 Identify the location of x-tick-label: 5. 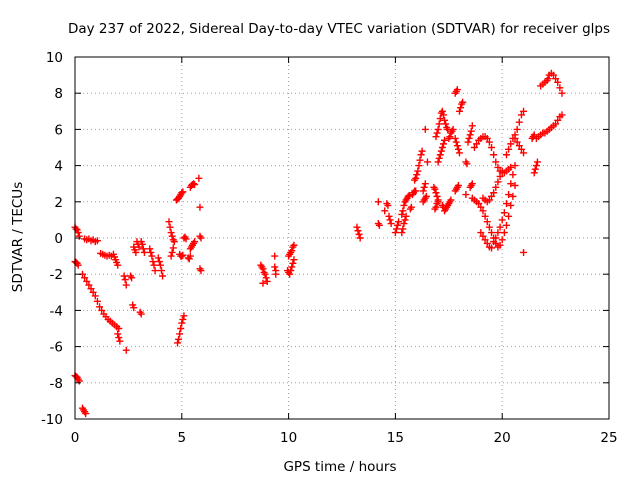
(182, 438).